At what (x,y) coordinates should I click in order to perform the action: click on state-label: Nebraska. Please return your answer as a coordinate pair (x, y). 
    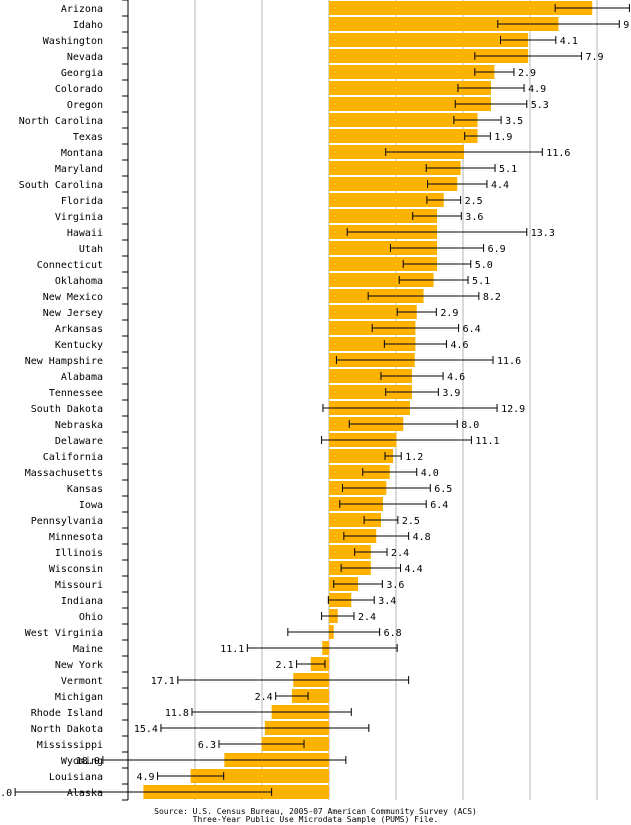
    Looking at the image, I should click on (79, 425).